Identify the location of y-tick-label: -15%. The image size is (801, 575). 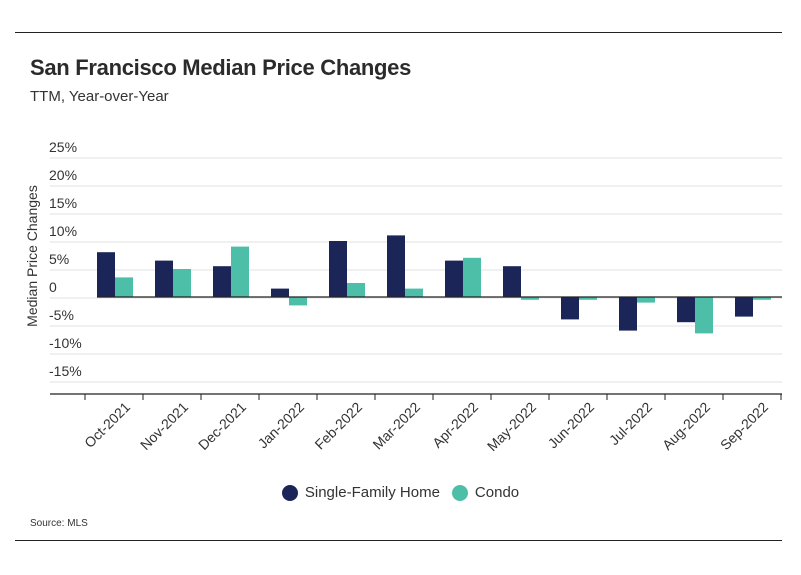
(65, 371).